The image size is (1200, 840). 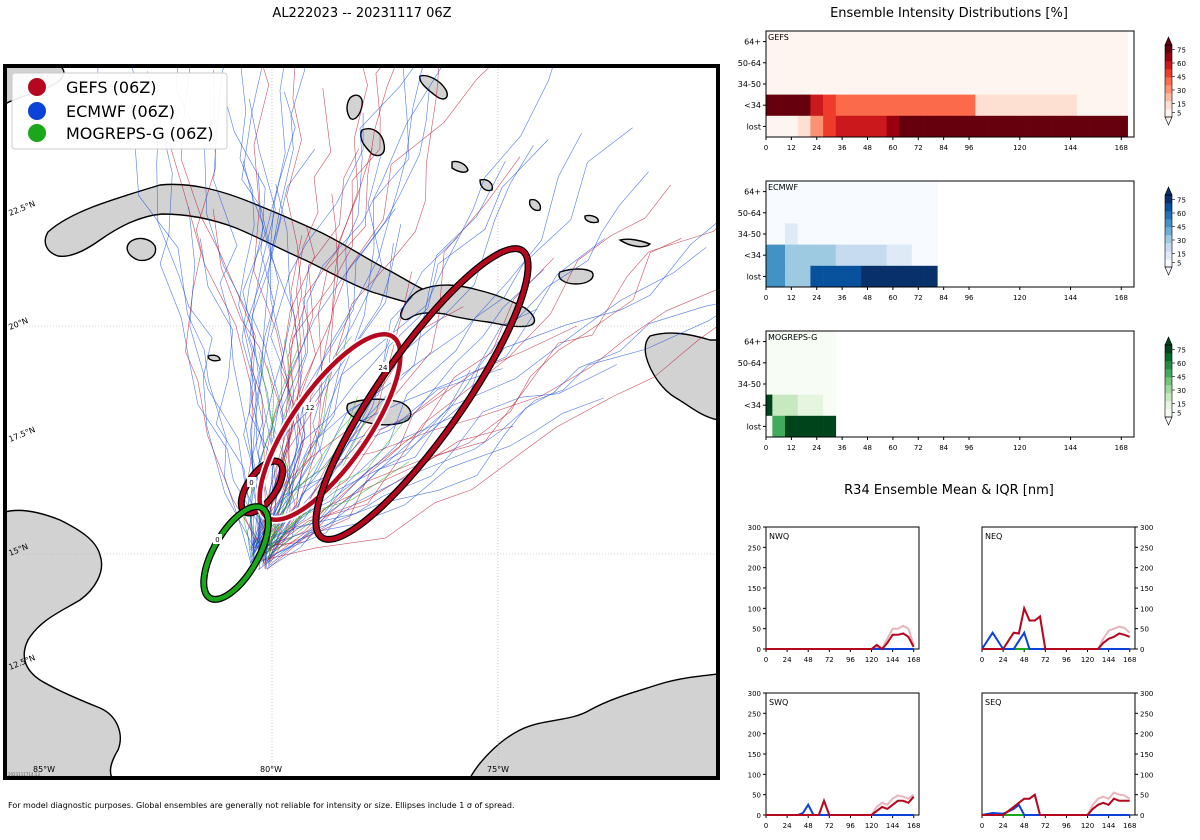 I want to click on ellipse-label-mogreps-0: 0, so click(x=217, y=540).